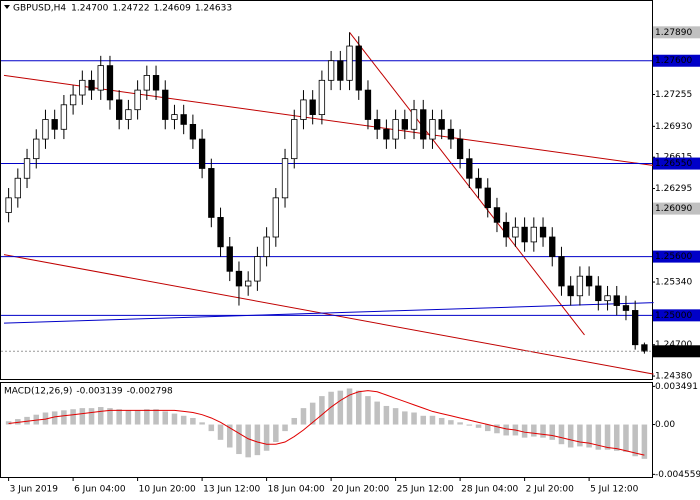 Image resolution: width=700 pixels, height=500 pixels. I want to click on y-tick-label: 1.24380, so click(673, 377).